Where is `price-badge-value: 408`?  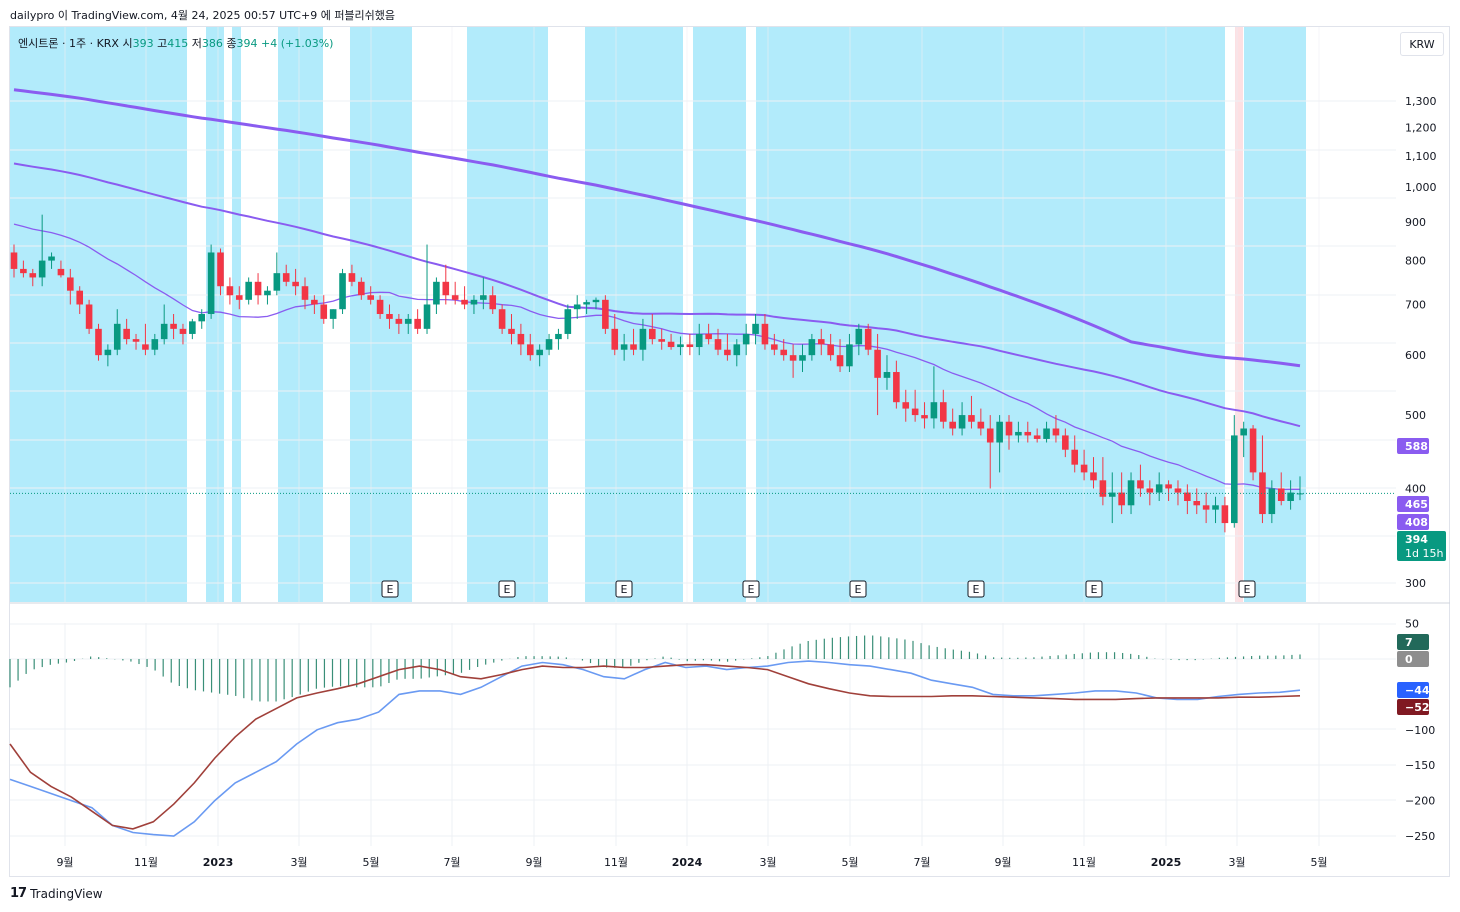 price-badge-value: 408 is located at coordinates (1416, 522).